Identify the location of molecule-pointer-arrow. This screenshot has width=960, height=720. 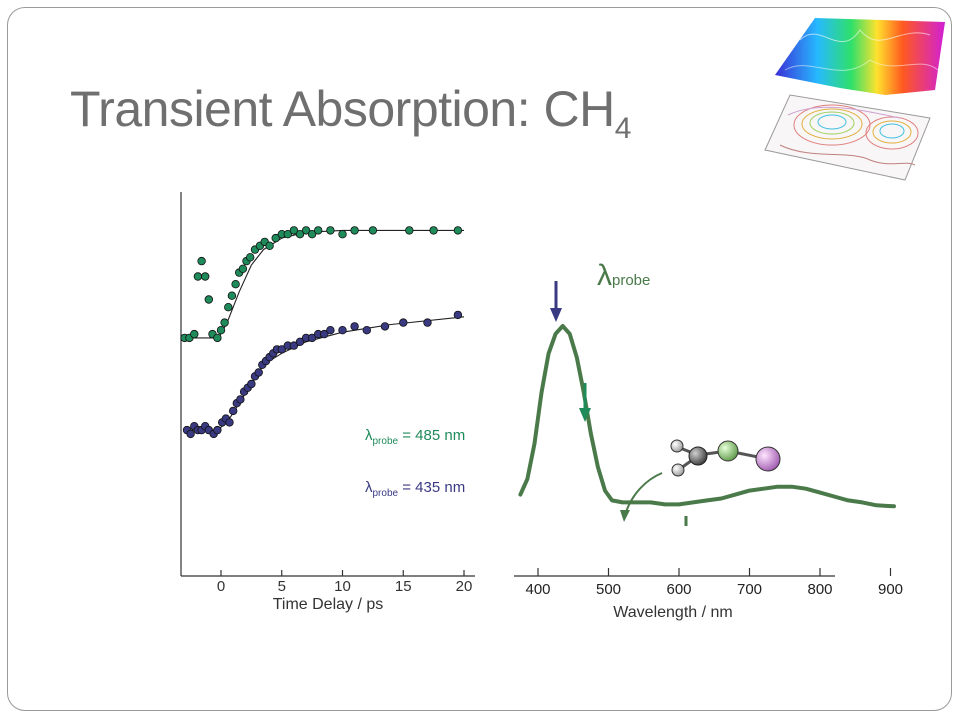
(641, 497).